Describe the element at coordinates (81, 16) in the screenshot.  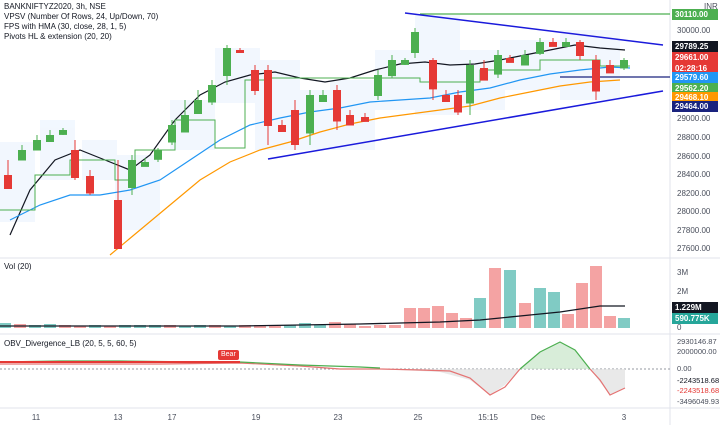
I see `indicator-vpsv: VPSV (Number Of Rows, 24, Up/Down, 70)` at that location.